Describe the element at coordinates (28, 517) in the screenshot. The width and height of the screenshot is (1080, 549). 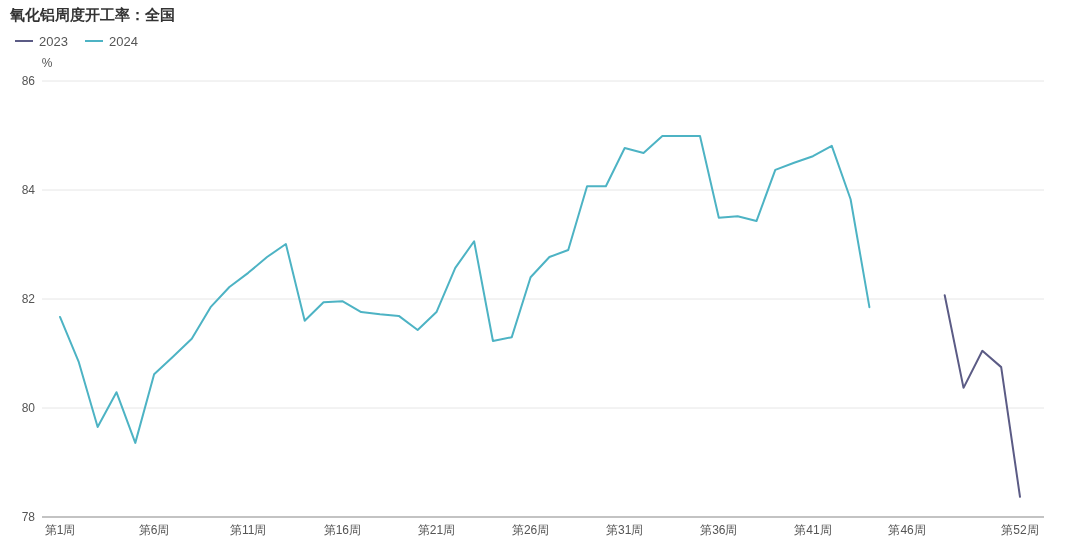
I see `y-tick-label: 78` at that location.